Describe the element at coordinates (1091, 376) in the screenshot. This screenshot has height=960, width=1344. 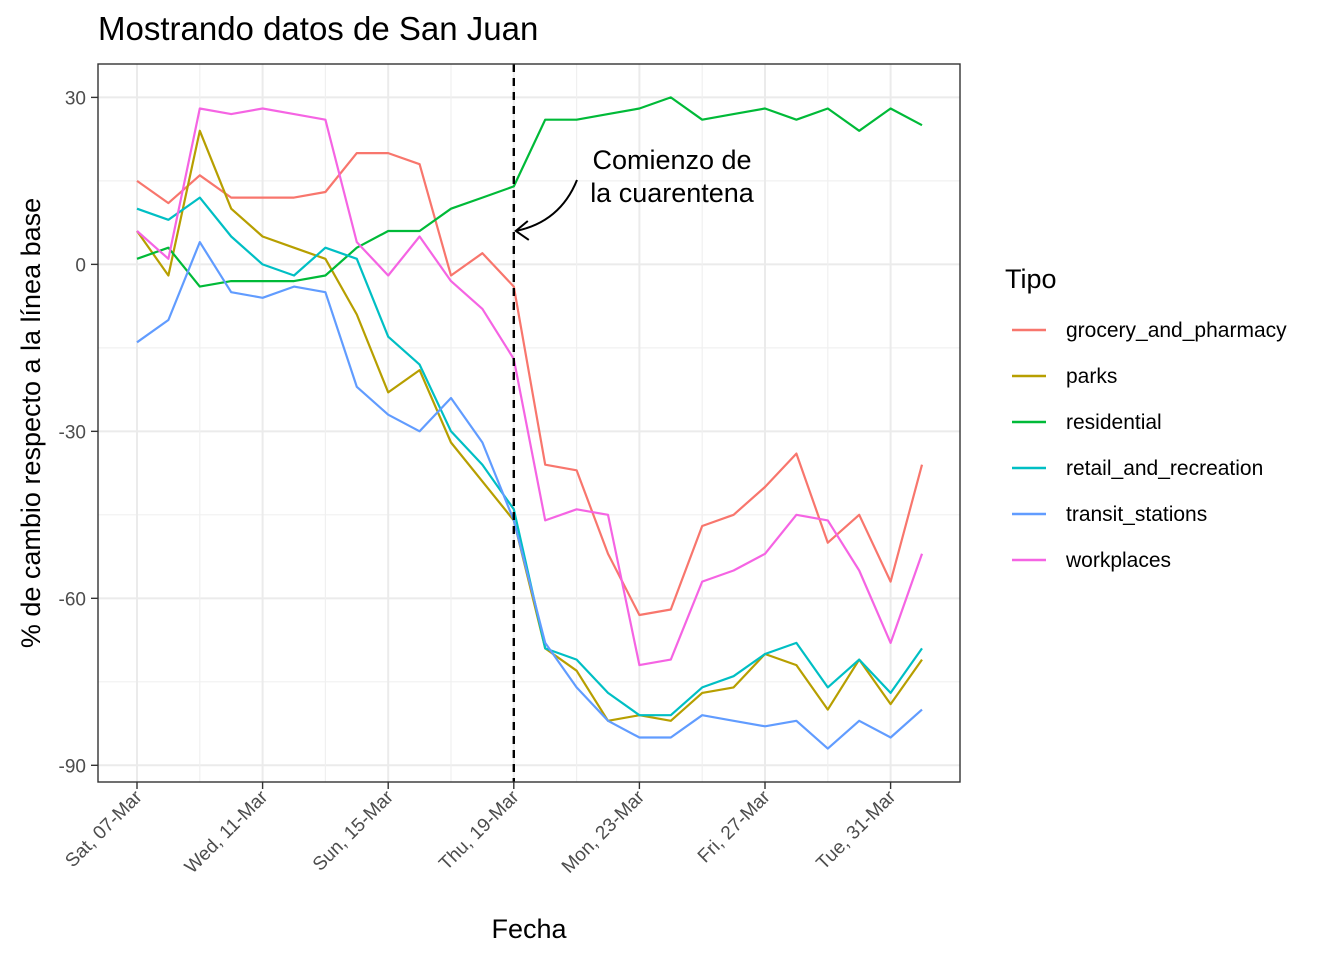
I see `legend-label: parks` at that location.